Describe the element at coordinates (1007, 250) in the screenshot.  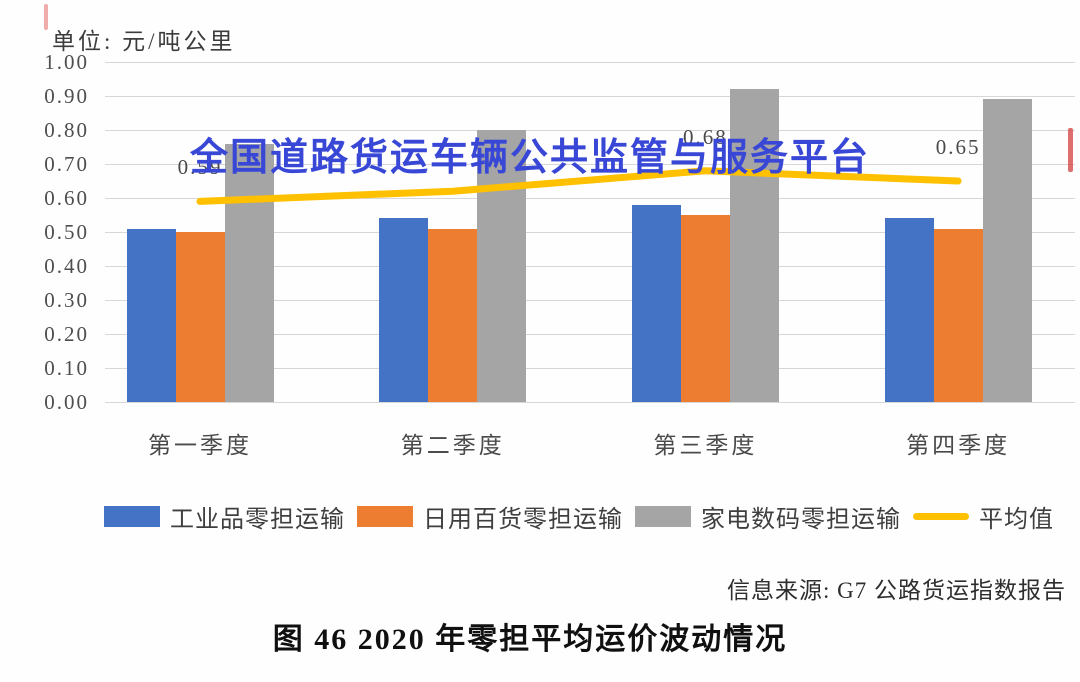
I see `bar-家电数码零担运输-第四季度` at that location.